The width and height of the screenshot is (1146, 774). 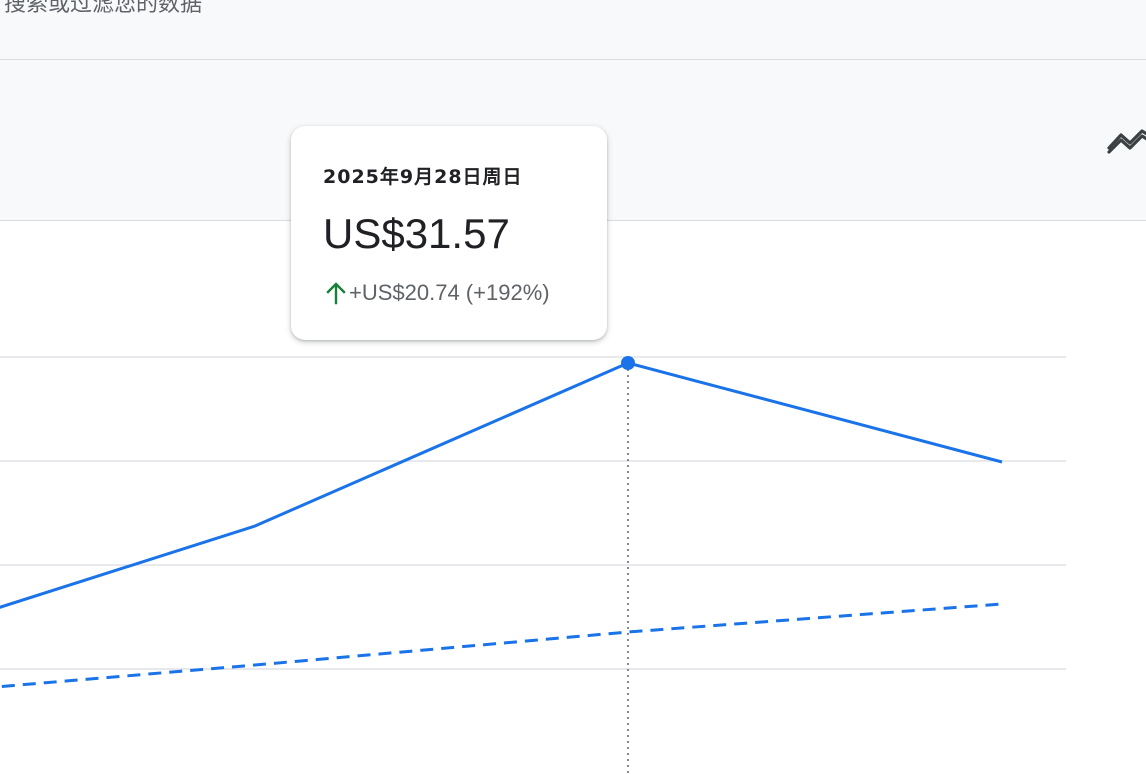 What do you see at coordinates (336, 293) in the screenshot?
I see `arrow-up-icon` at bounding box center [336, 293].